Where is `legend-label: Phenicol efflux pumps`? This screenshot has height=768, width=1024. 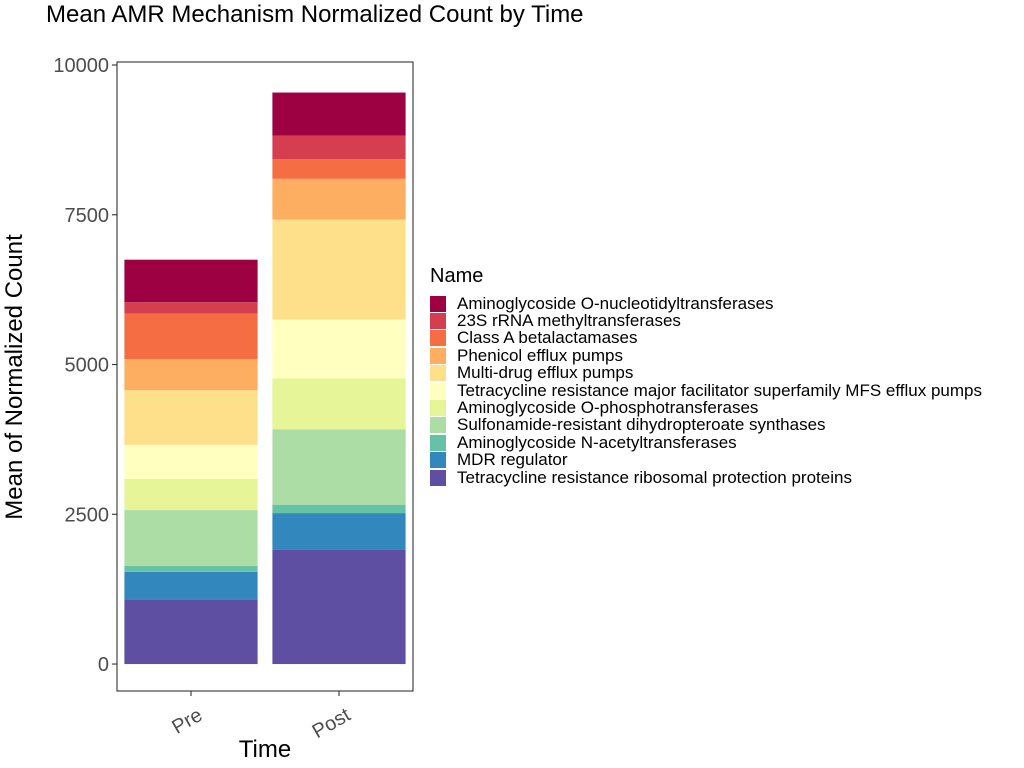 legend-label: Phenicol efflux pumps is located at coordinates (540, 355).